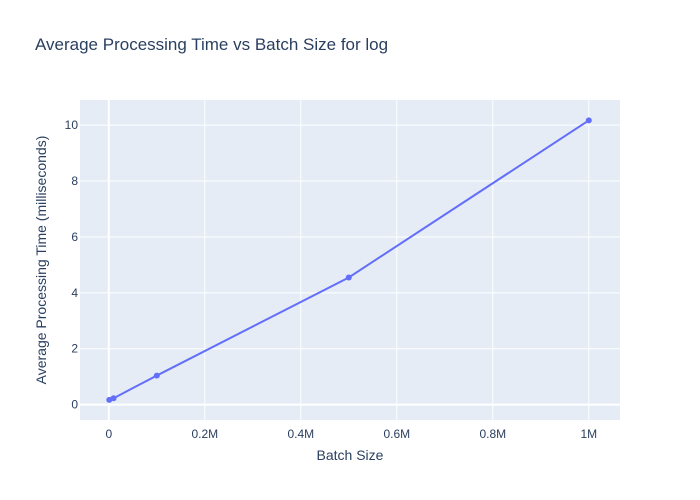  I want to click on x-tick-label: 0, so click(108, 434).